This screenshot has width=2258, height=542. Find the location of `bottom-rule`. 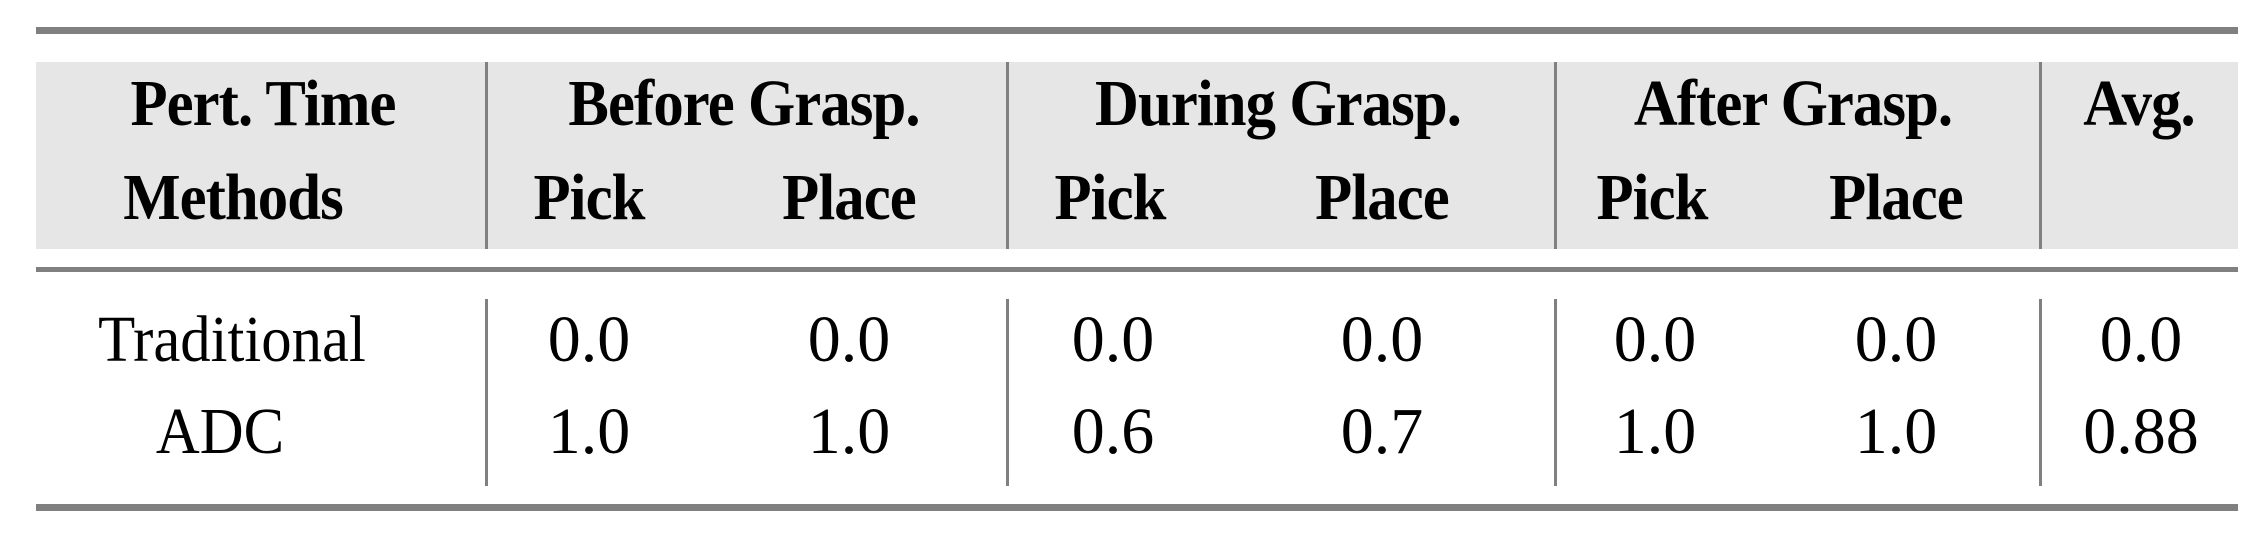

bottom-rule is located at coordinates (1137, 507).